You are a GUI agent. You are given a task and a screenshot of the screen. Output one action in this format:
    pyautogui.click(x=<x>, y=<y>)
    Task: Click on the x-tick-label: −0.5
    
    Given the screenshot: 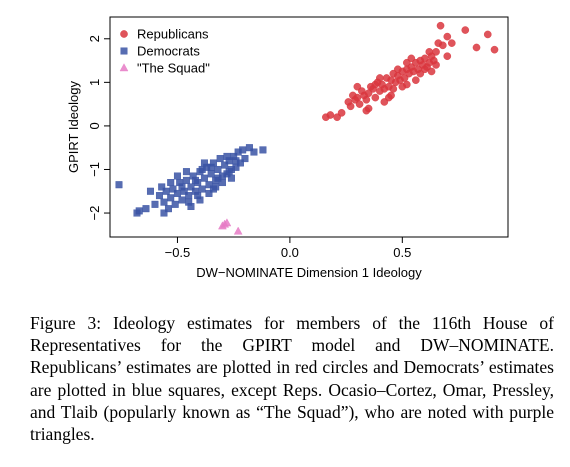 What is the action you would take?
    pyautogui.click(x=178, y=252)
    